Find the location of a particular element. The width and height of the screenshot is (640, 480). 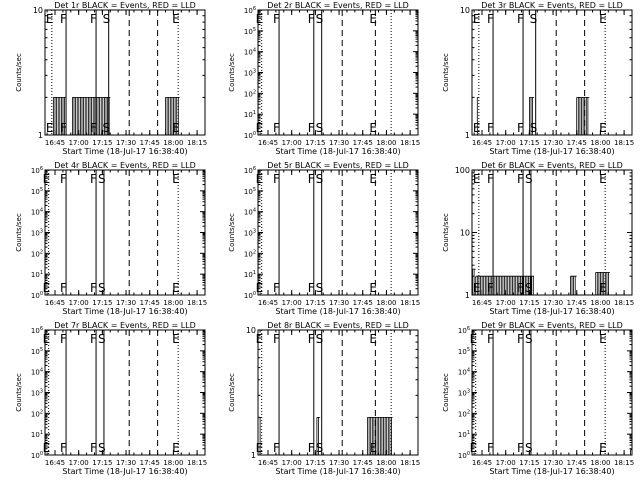

panel-title: Det 2r BLACK = Events, RED = LLD is located at coordinates (338, 5).